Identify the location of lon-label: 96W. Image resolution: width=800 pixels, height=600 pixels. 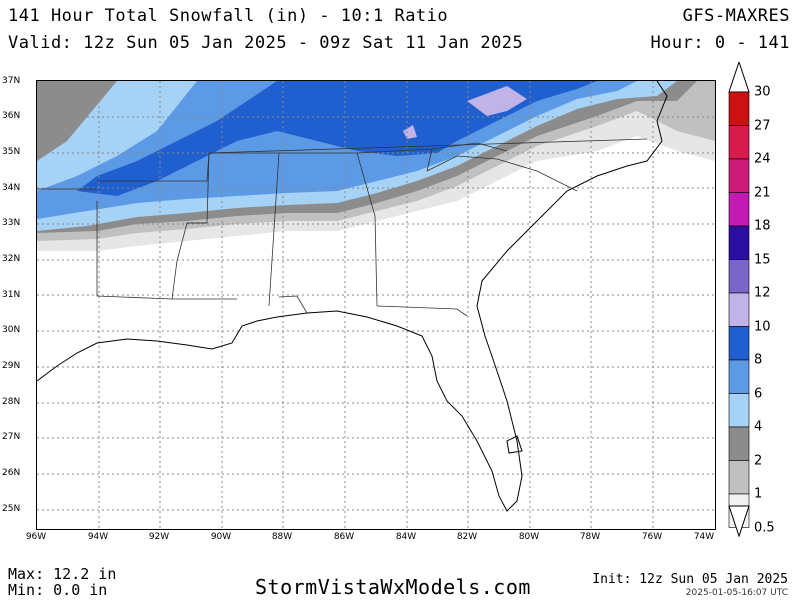
(36, 537).